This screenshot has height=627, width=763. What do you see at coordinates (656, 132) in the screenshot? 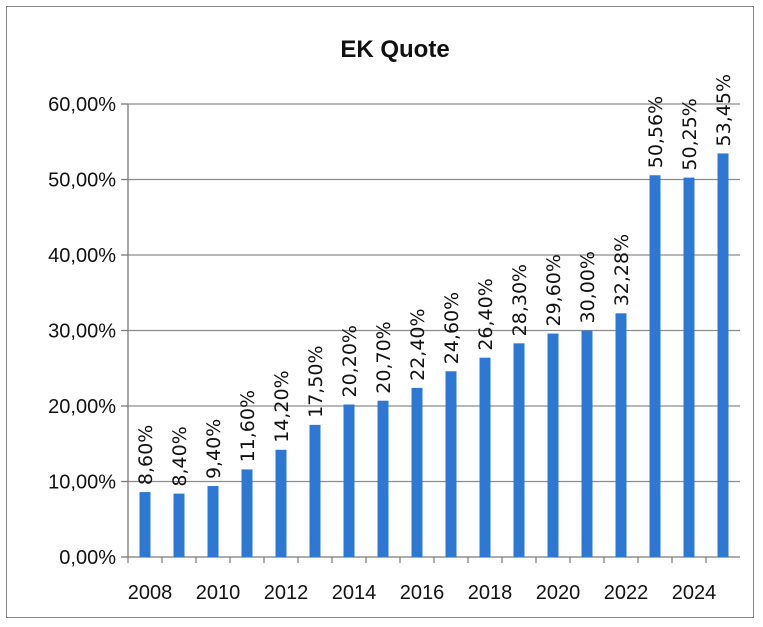
I see `data-label: 50,56%` at bounding box center [656, 132].